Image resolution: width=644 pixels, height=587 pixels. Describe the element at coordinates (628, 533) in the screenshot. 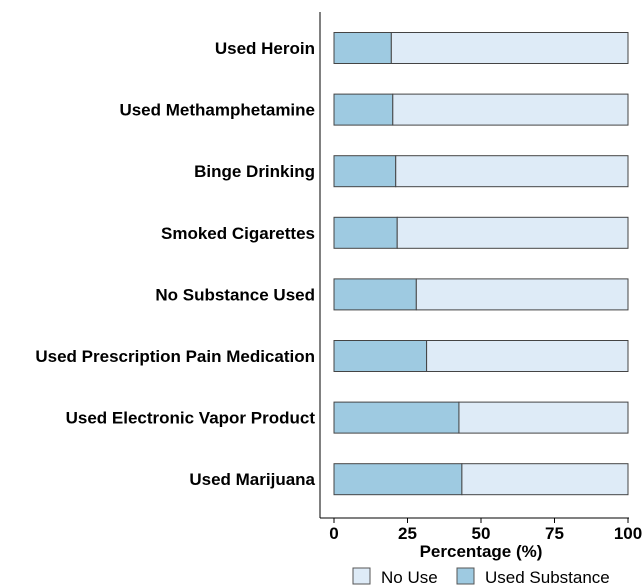

I see `x-tick-label-100: 100` at that location.